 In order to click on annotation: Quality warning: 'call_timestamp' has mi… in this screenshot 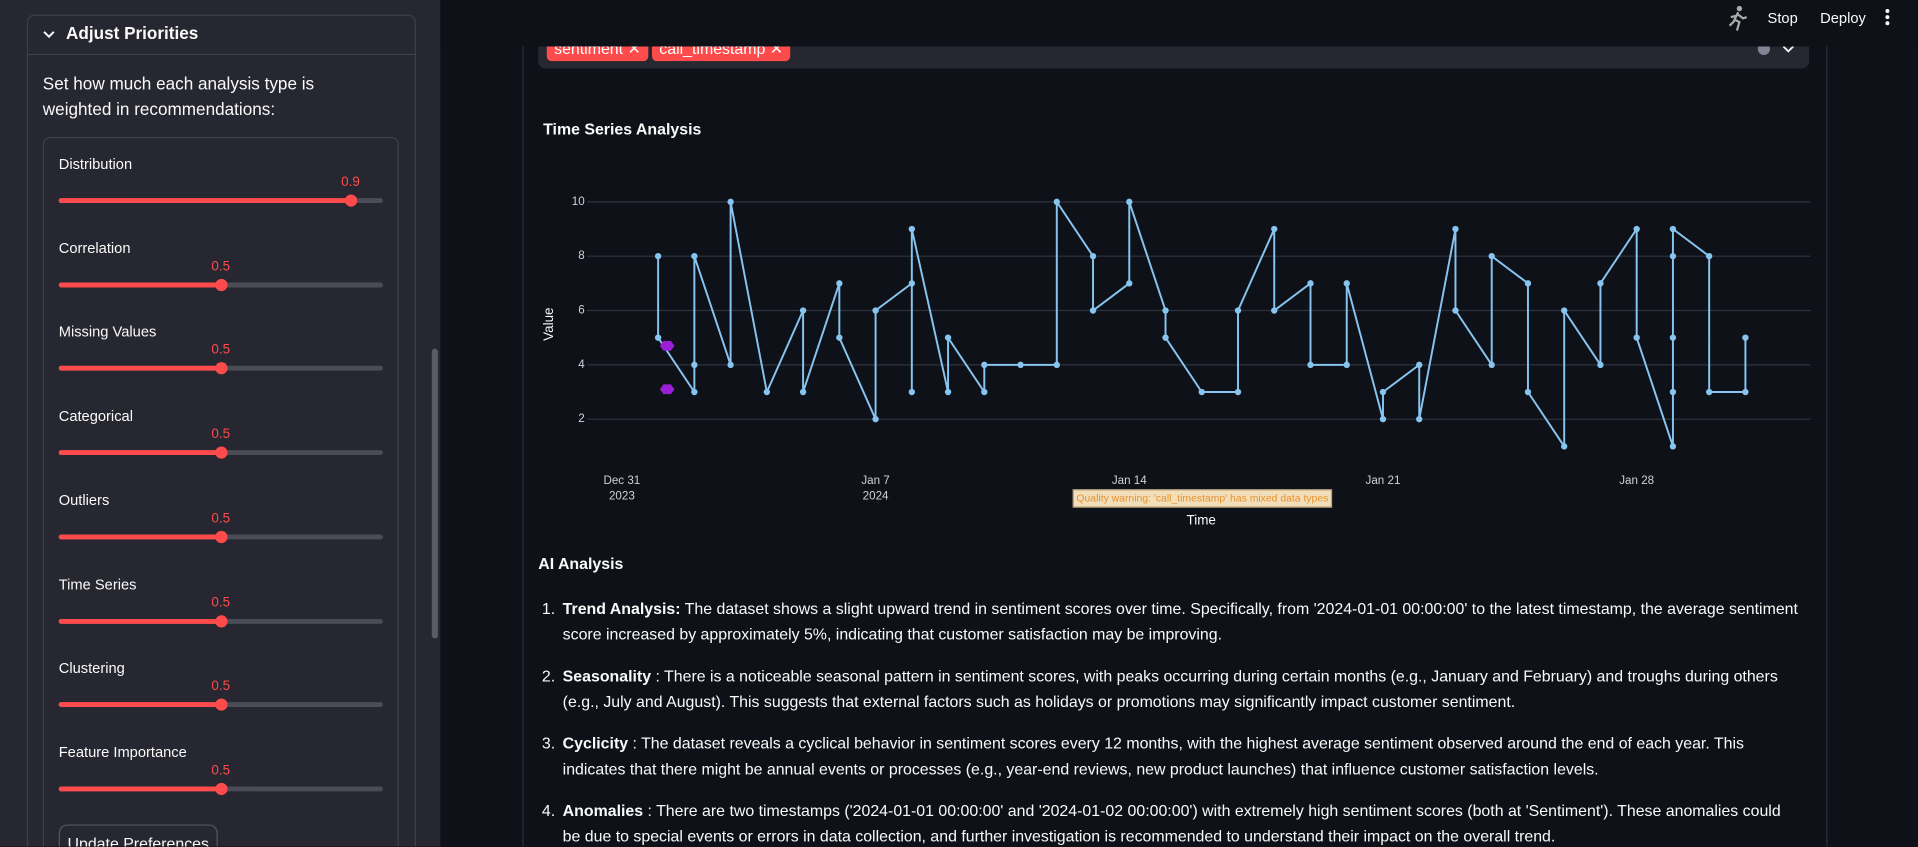, I will do `click(1202, 498)`.